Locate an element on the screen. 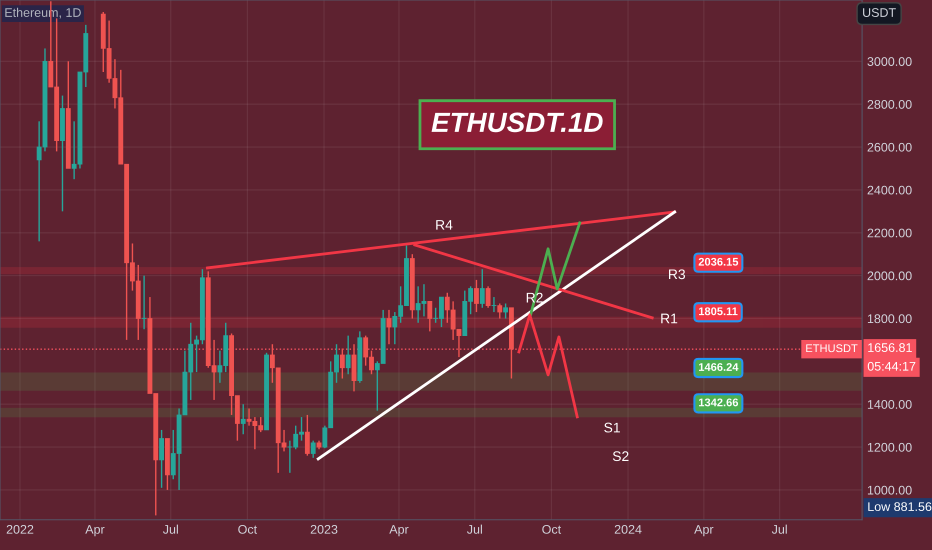  y-tick-label: 1400.00 is located at coordinates (890, 404).